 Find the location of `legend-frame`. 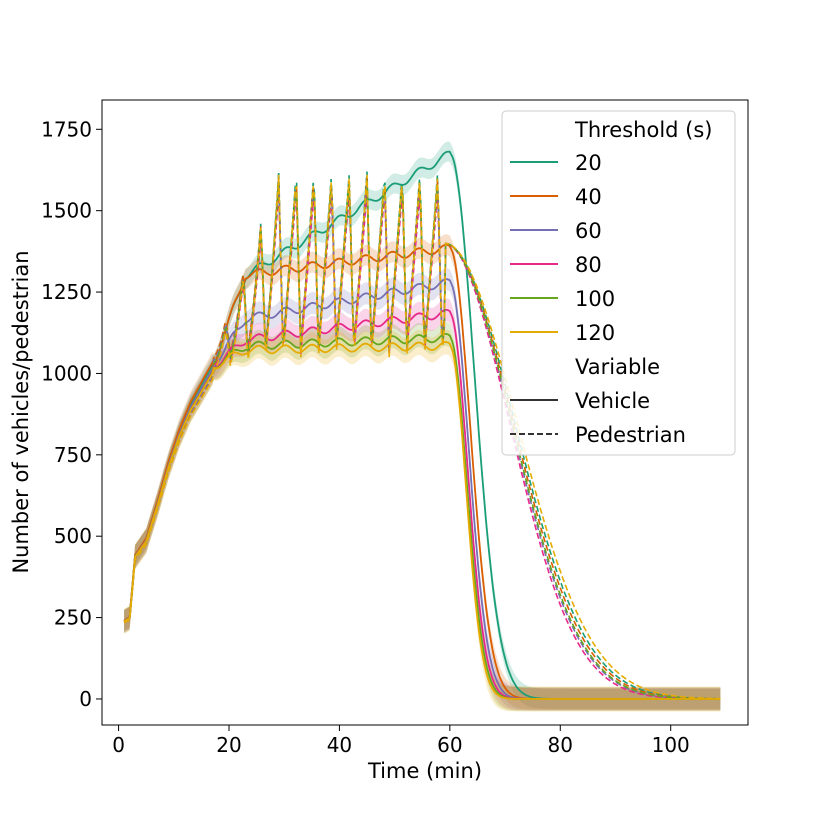

legend-frame is located at coordinates (618, 283).